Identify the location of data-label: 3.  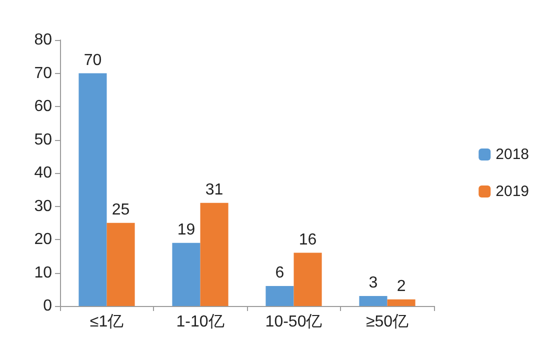
(373, 283).